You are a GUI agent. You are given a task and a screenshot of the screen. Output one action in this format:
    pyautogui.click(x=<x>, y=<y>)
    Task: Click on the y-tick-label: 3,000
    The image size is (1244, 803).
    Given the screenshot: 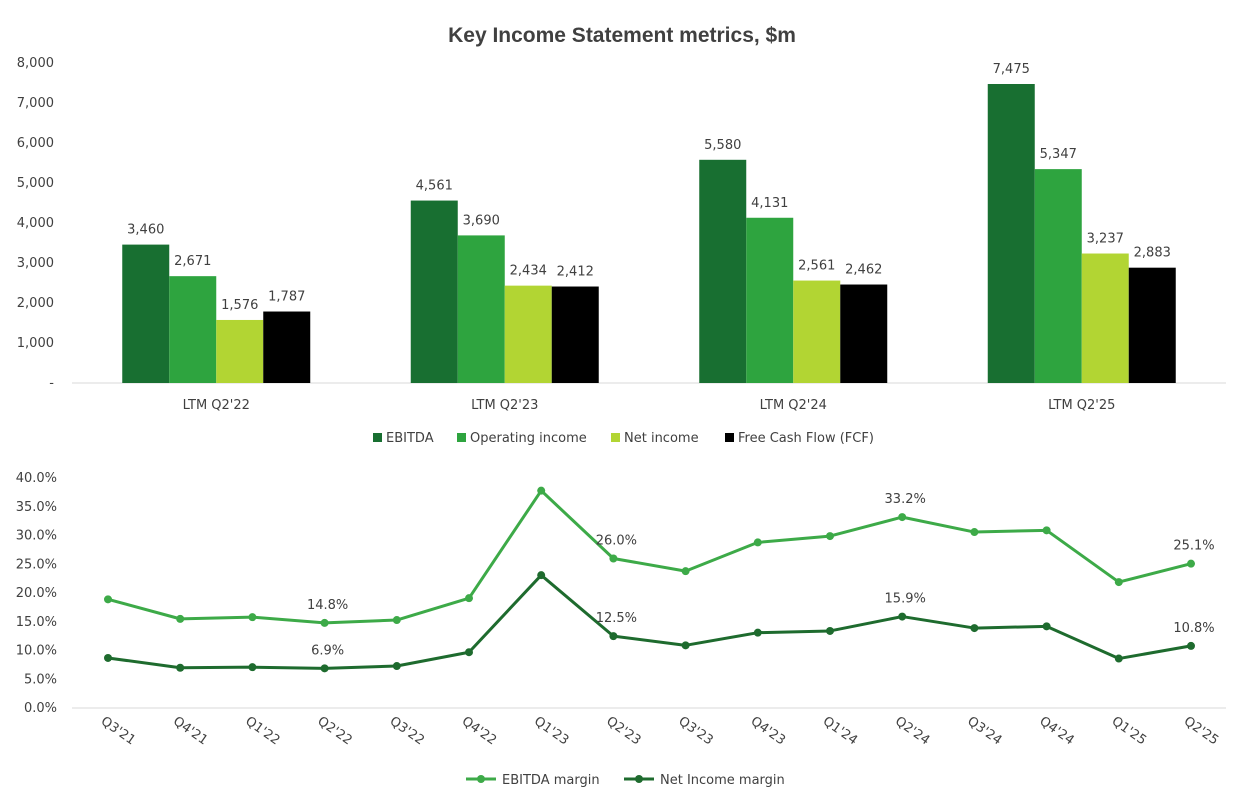 What is the action you would take?
    pyautogui.click(x=35, y=263)
    